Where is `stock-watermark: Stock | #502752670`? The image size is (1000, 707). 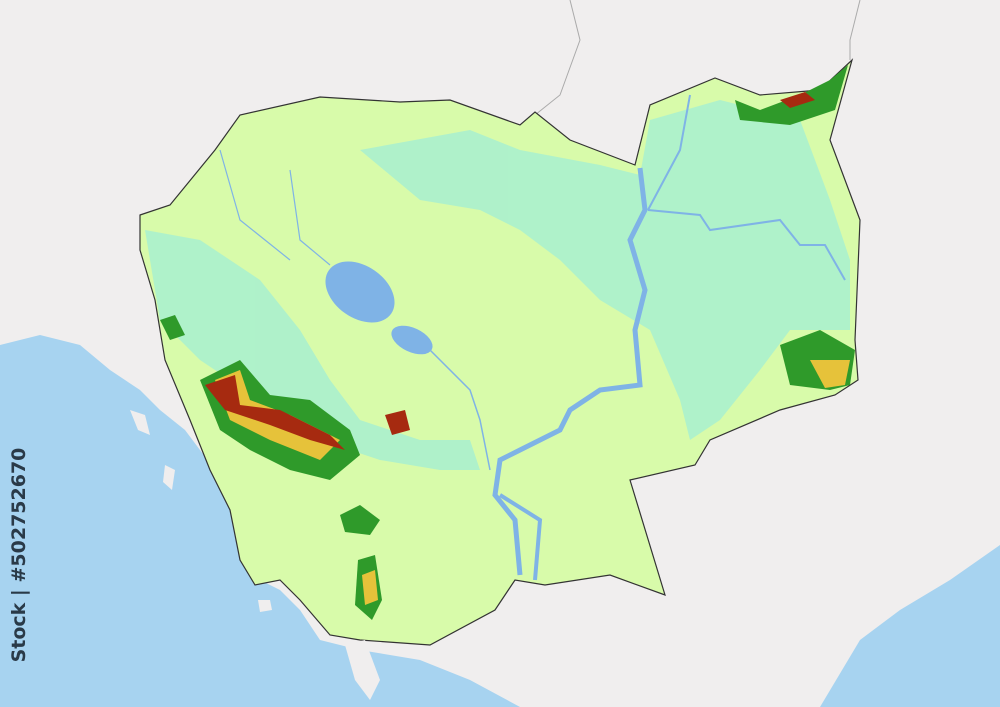
stock-watermark: Stock | #502752670 is located at coordinates (19, 555).